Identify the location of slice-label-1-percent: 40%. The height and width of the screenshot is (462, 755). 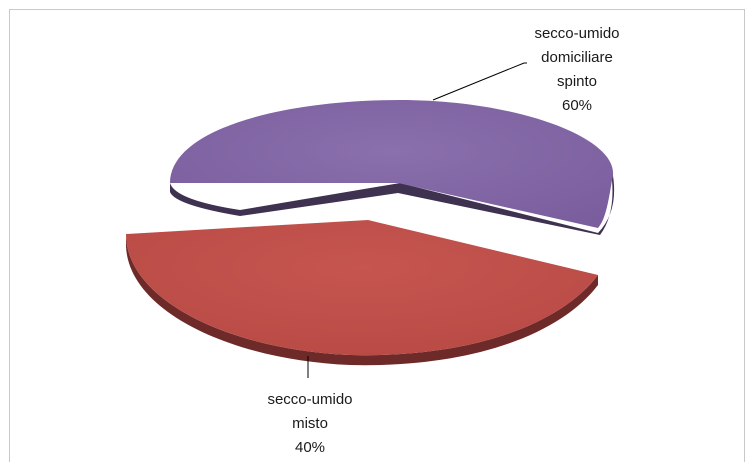
(310, 447).